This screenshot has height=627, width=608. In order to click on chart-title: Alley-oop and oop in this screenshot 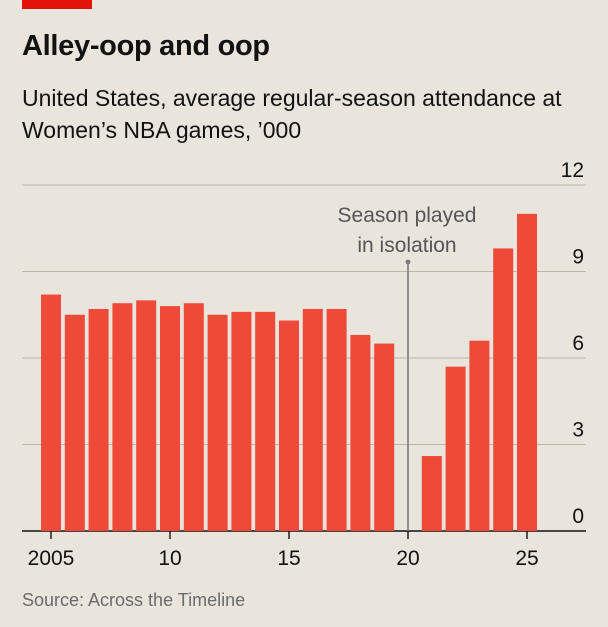, I will do `click(146, 46)`.